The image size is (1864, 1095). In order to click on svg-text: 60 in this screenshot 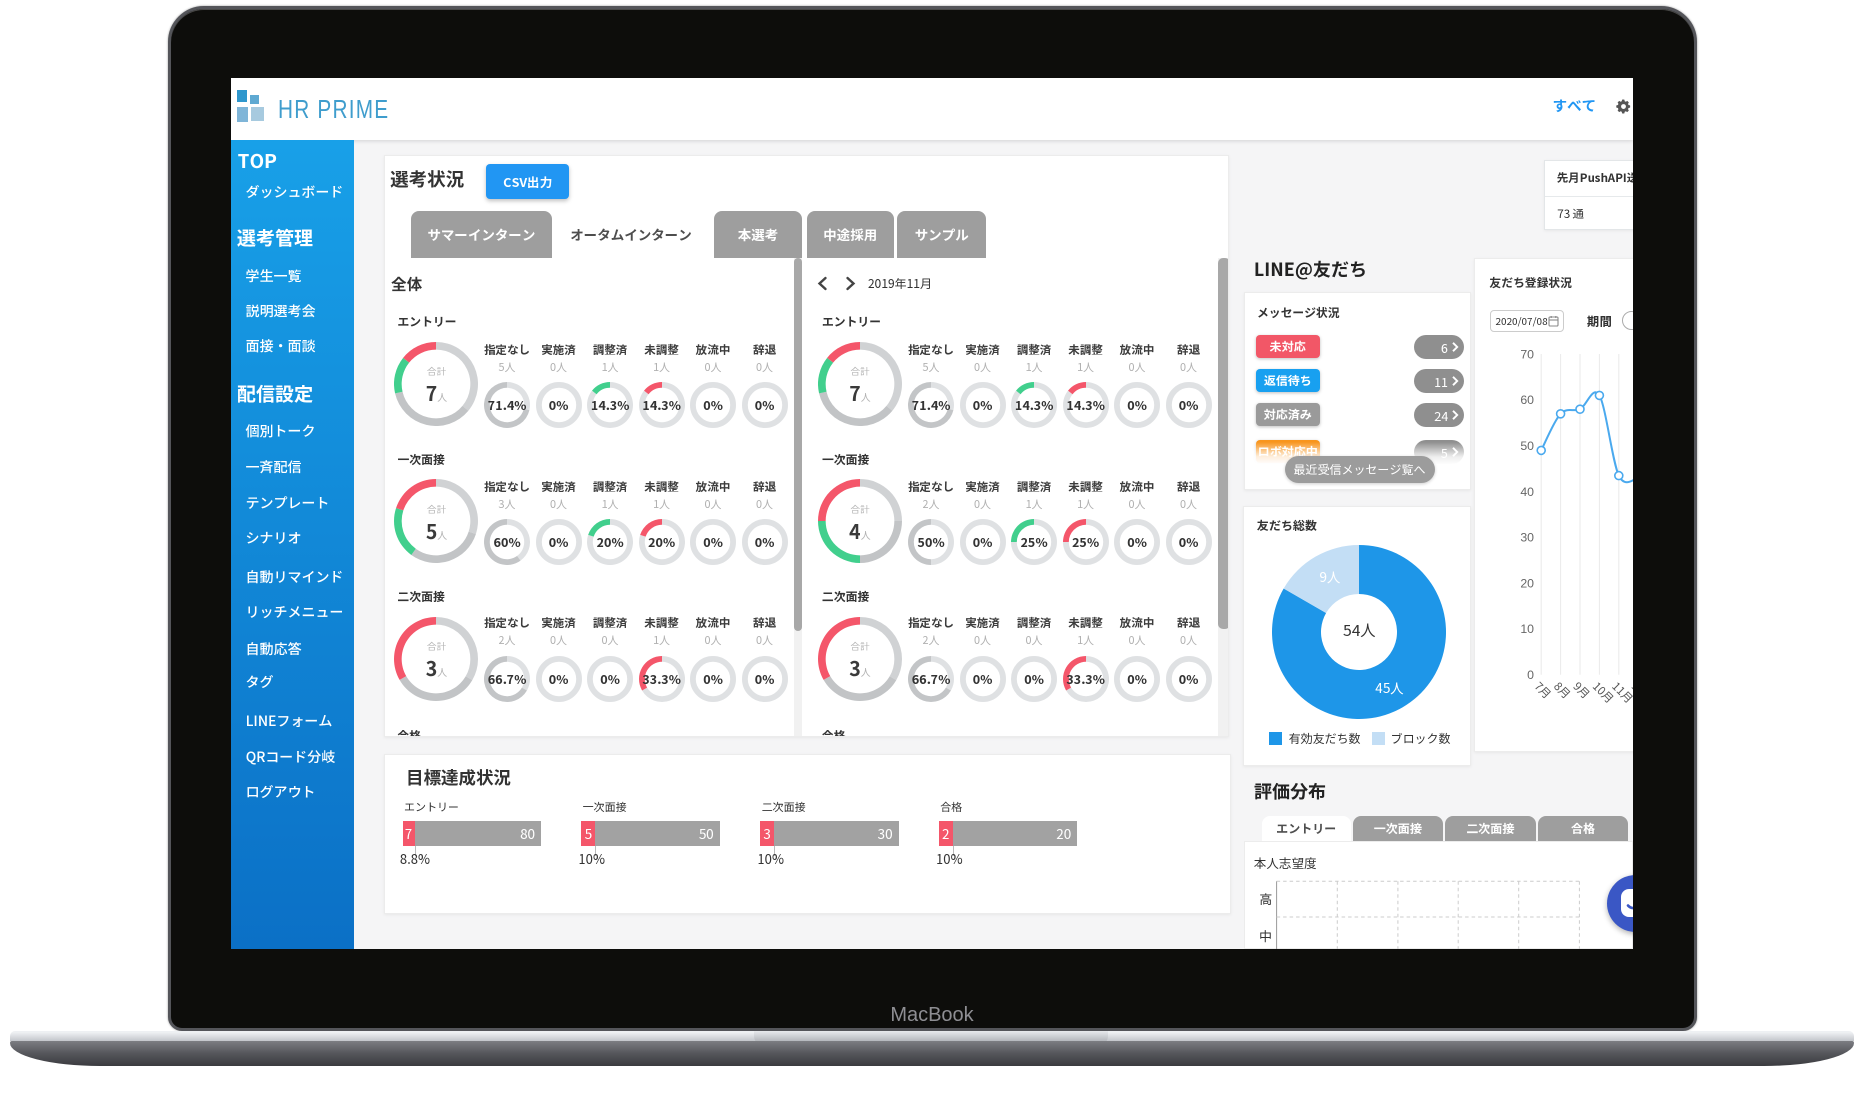, I will do `click(1527, 400)`.